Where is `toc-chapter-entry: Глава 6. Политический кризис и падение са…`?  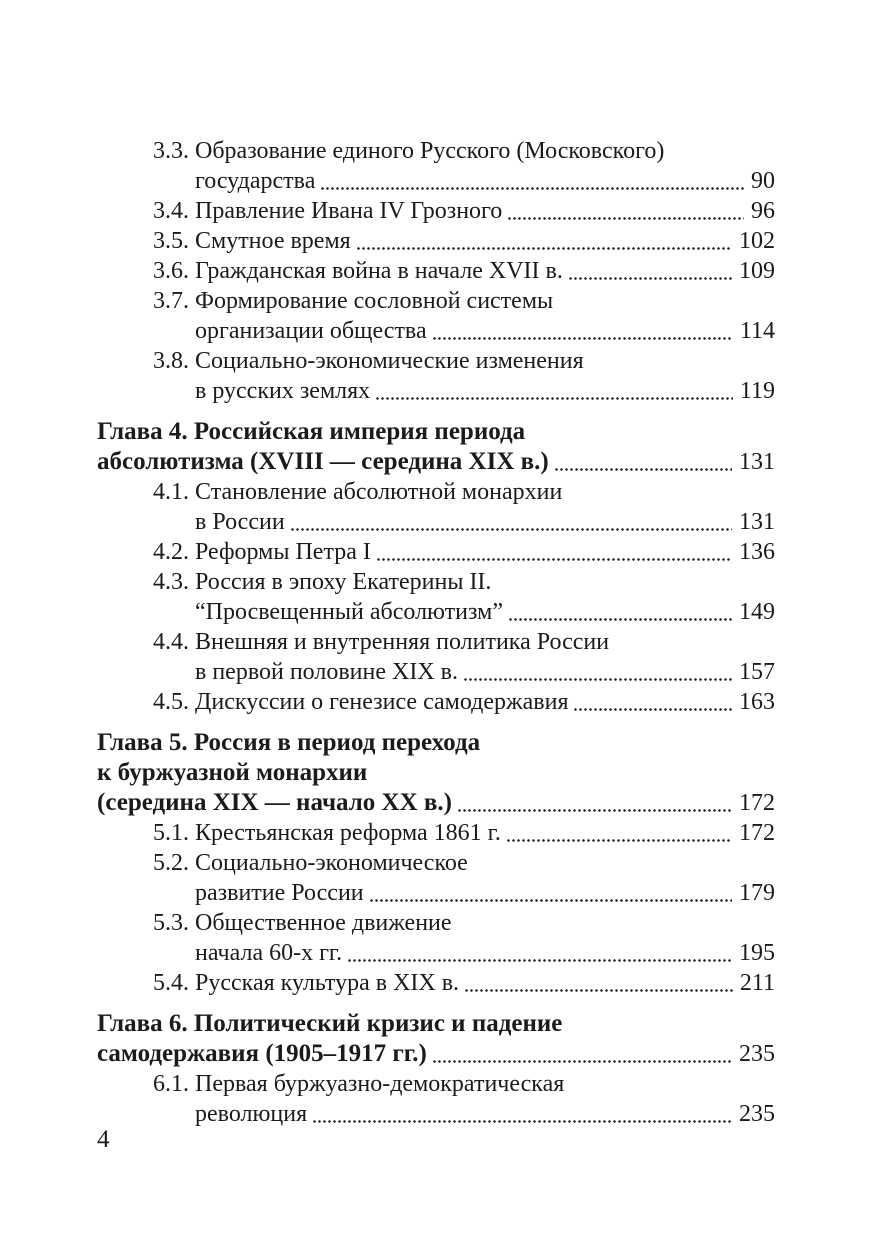 toc-chapter-entry: Глава 6. Политический кризис и падение са… is located at coordinates (436, 1039).